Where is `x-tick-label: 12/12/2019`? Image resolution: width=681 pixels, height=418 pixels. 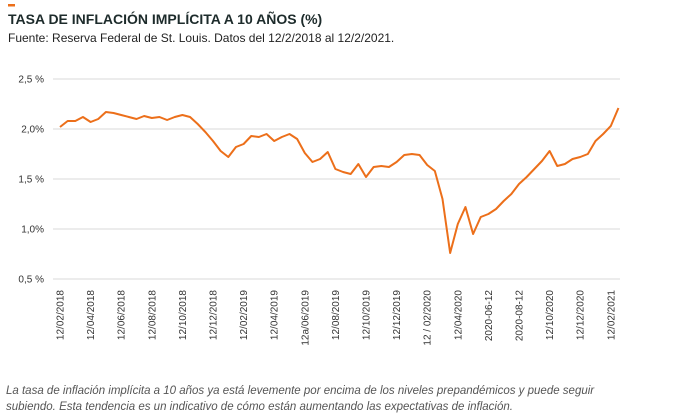 x-tick-label: 12/12/2019 is located at coordinates (397, 315).